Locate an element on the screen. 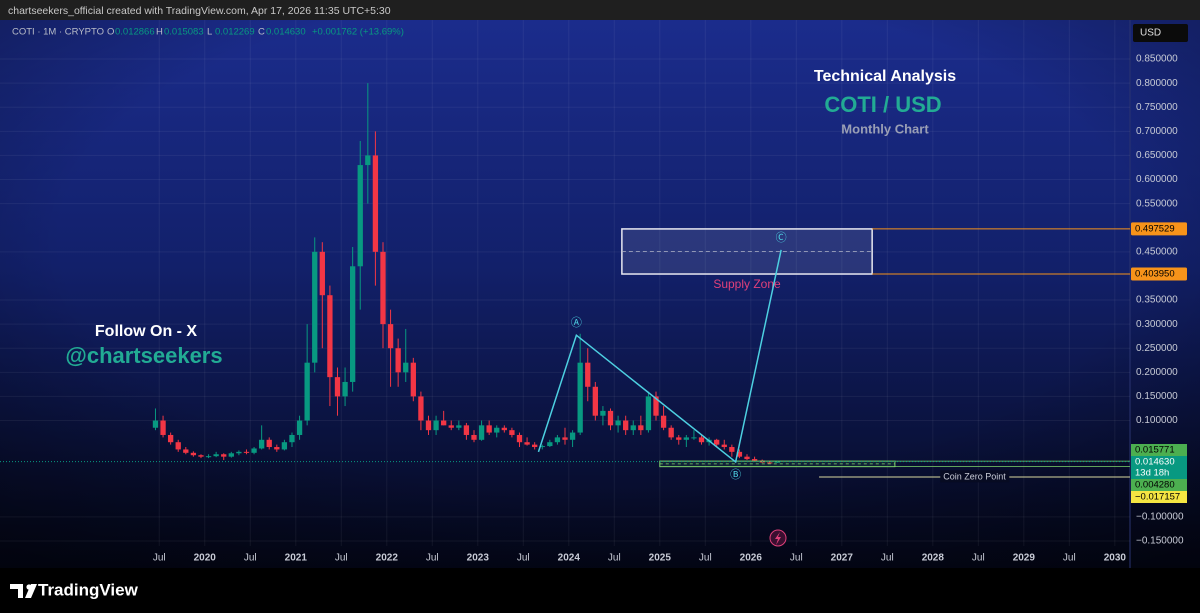 Image resolution: width=1200 pixels, height=613 pixels. legend-value: 0.014630 is located at coordinates (286, 32).